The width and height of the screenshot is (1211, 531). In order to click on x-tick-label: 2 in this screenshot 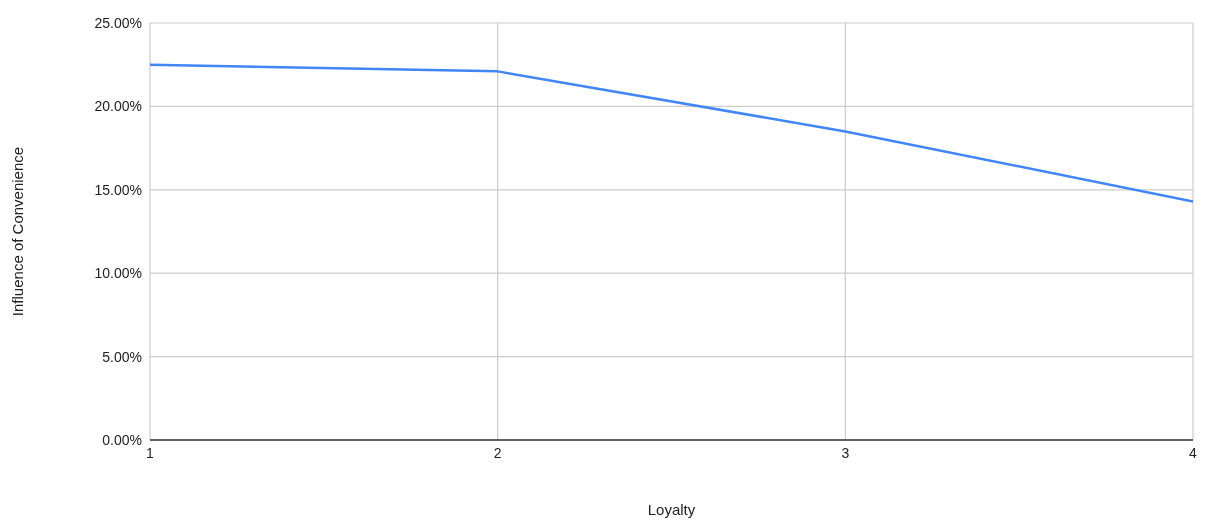, I will do `click(497, 452)`.